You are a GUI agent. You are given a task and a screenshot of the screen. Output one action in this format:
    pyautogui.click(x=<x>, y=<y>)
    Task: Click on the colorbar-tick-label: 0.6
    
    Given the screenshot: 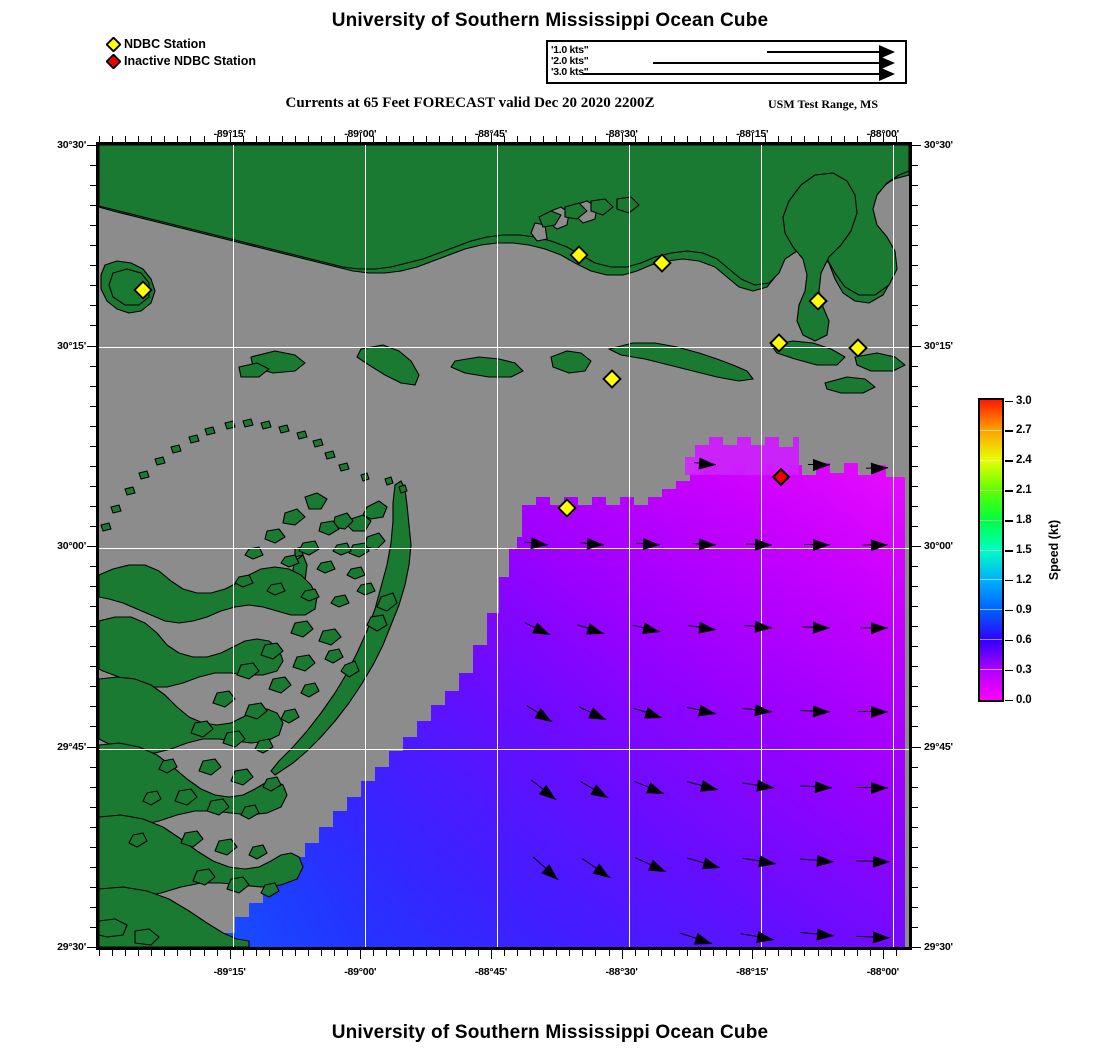 What is the action you would take?
    pyautogui.click(x=1024, y=639)
    